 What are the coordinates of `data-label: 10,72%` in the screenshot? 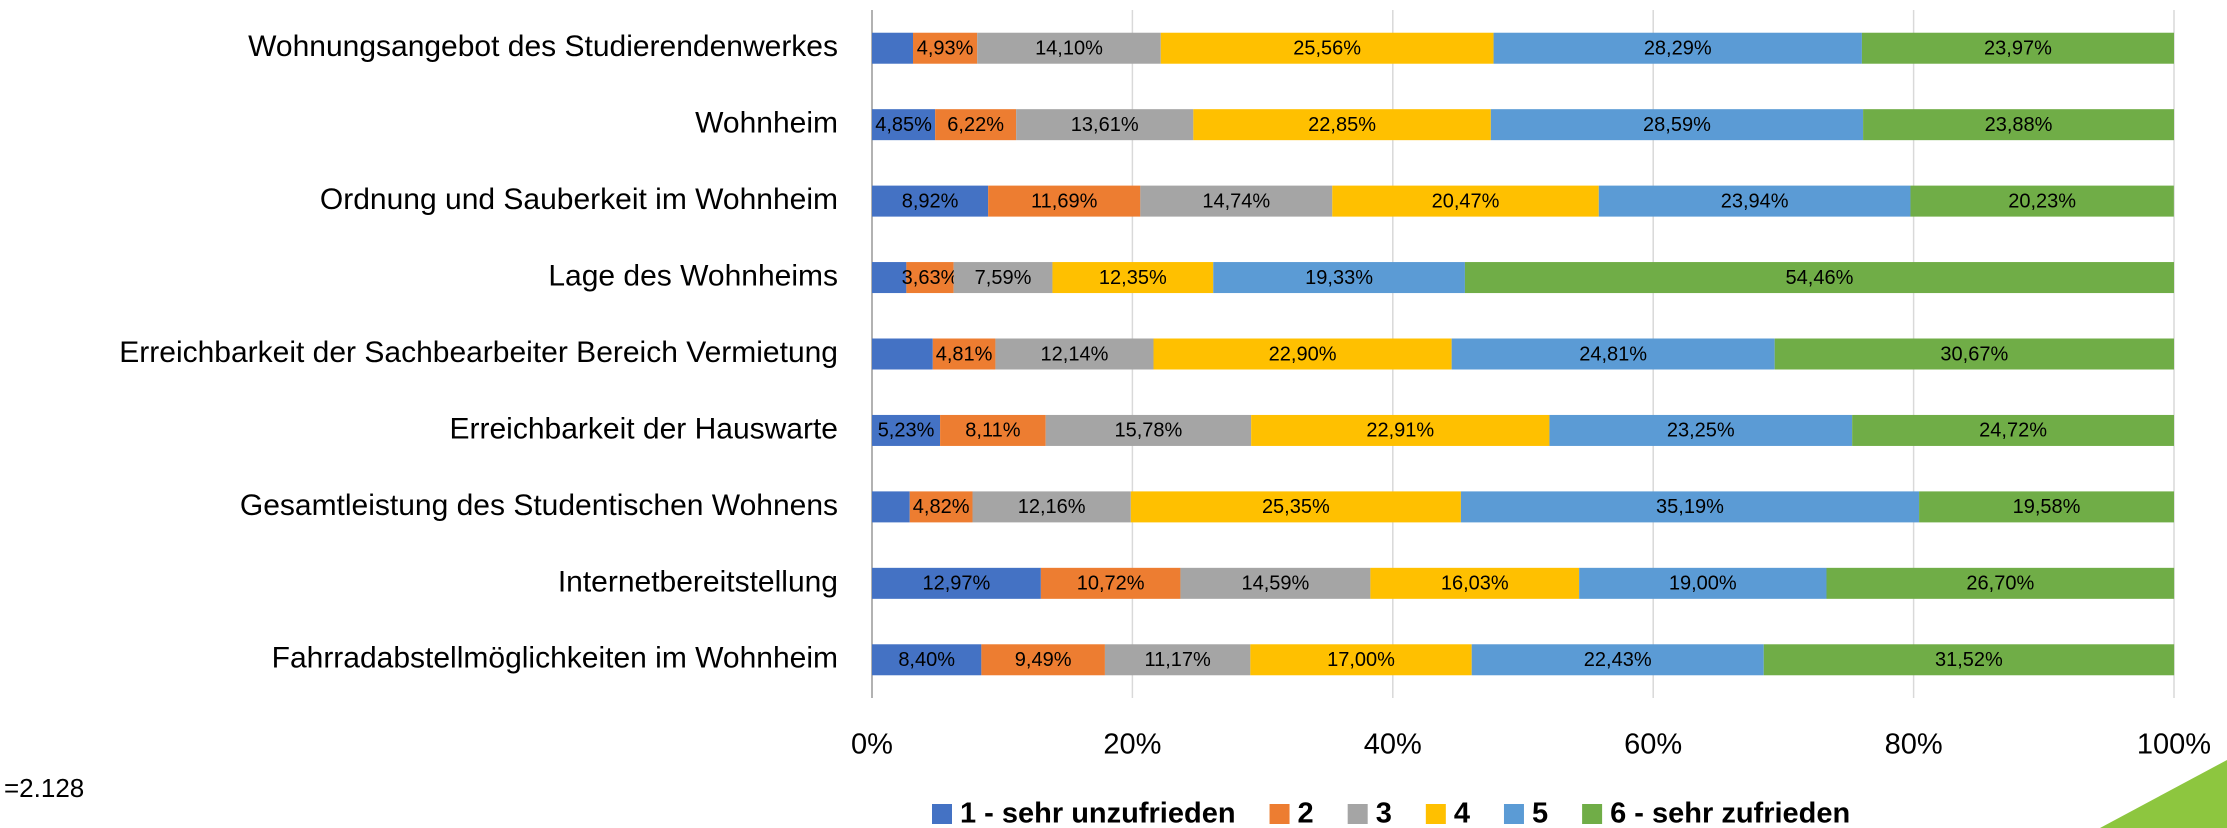 It's located at (1111, 584).